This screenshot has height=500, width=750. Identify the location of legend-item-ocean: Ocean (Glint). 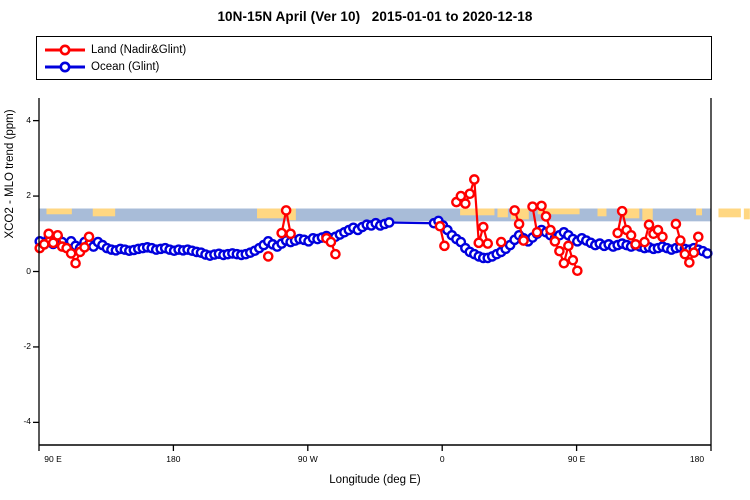
(101, 66).